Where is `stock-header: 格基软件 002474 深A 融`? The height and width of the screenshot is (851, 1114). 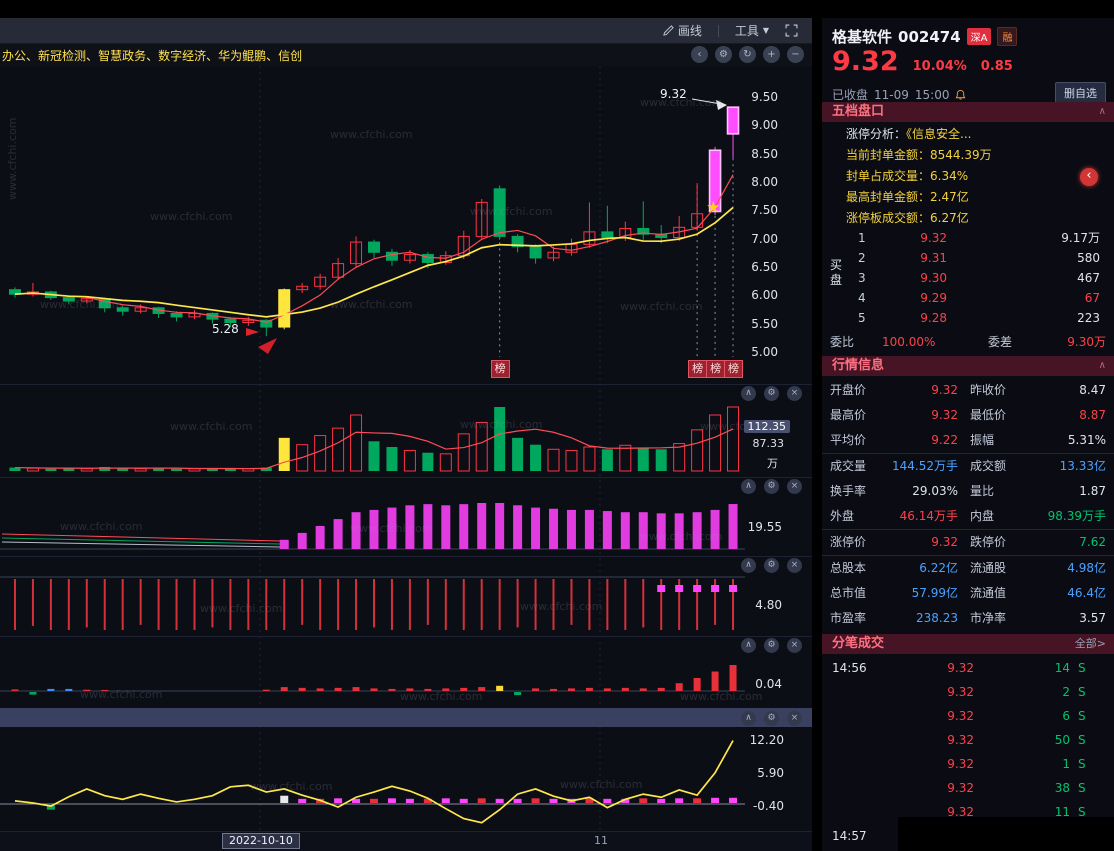 stock-header: 格基软件 002474 深A 融 is located at coordinates (925, 36).